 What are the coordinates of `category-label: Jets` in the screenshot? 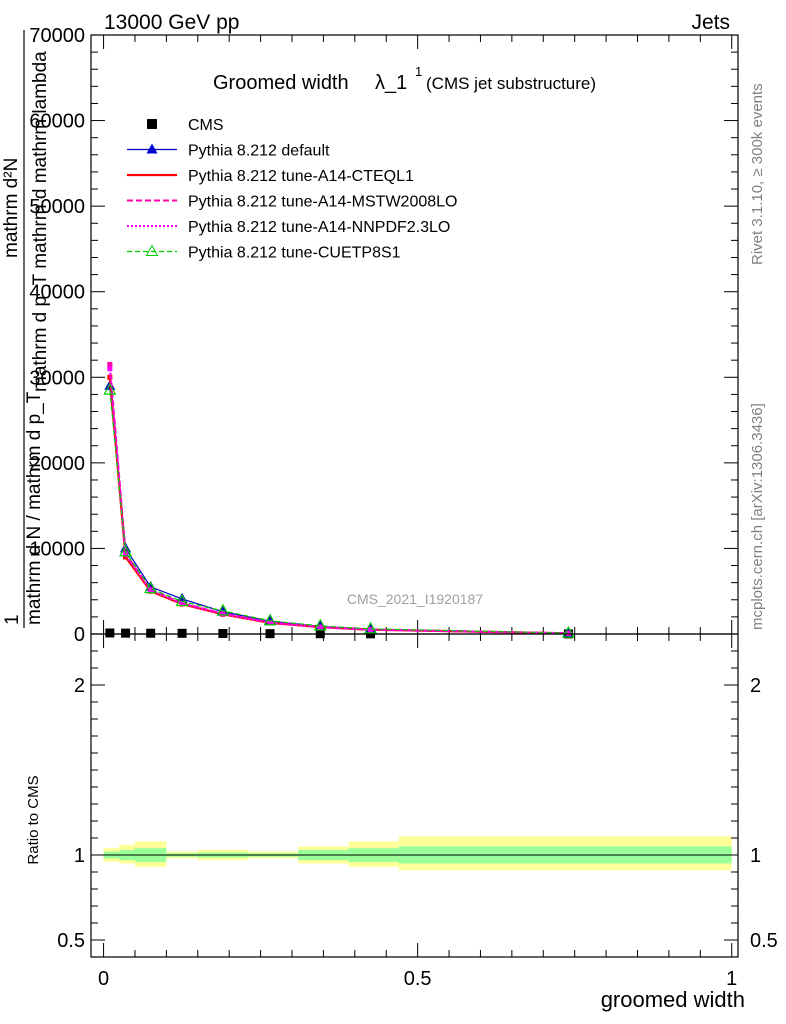 It's located at (710, 22).